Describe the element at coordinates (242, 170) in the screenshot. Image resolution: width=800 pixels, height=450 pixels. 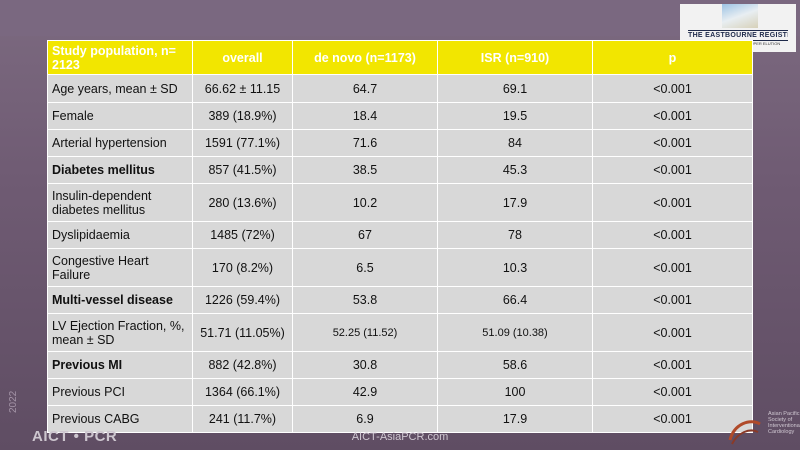
I see `cell-overall: 857 (41.5%)` at that location.